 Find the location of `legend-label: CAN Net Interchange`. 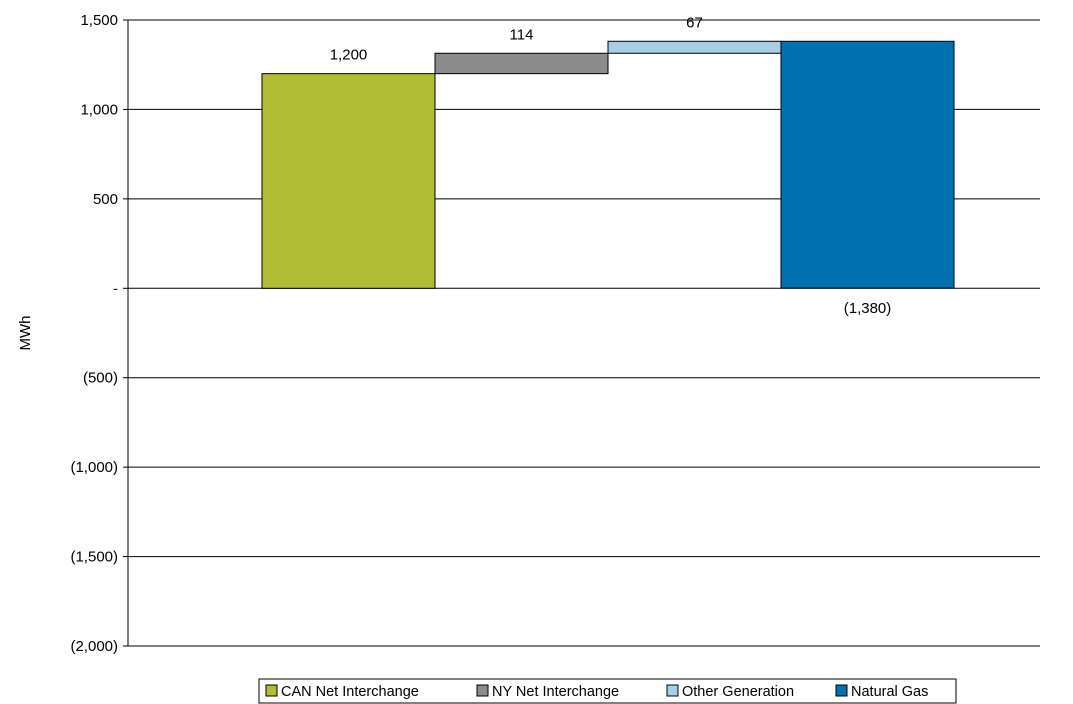

legend-label: CAN Net Interchange is located at coordinates (350, 692).